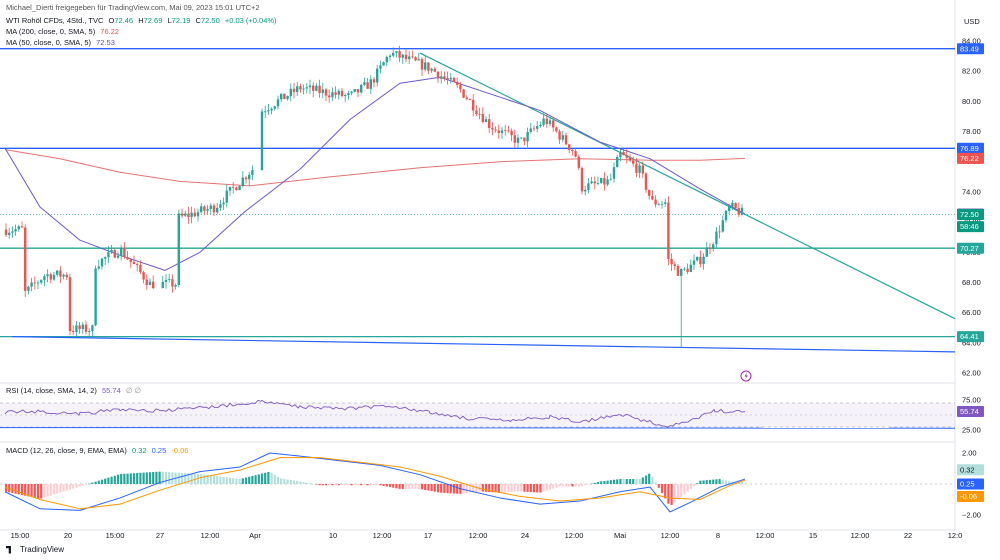  Describe the element at coordinates (908, 535) in the screenshot. I see `time-tick-label: 22` at that location.